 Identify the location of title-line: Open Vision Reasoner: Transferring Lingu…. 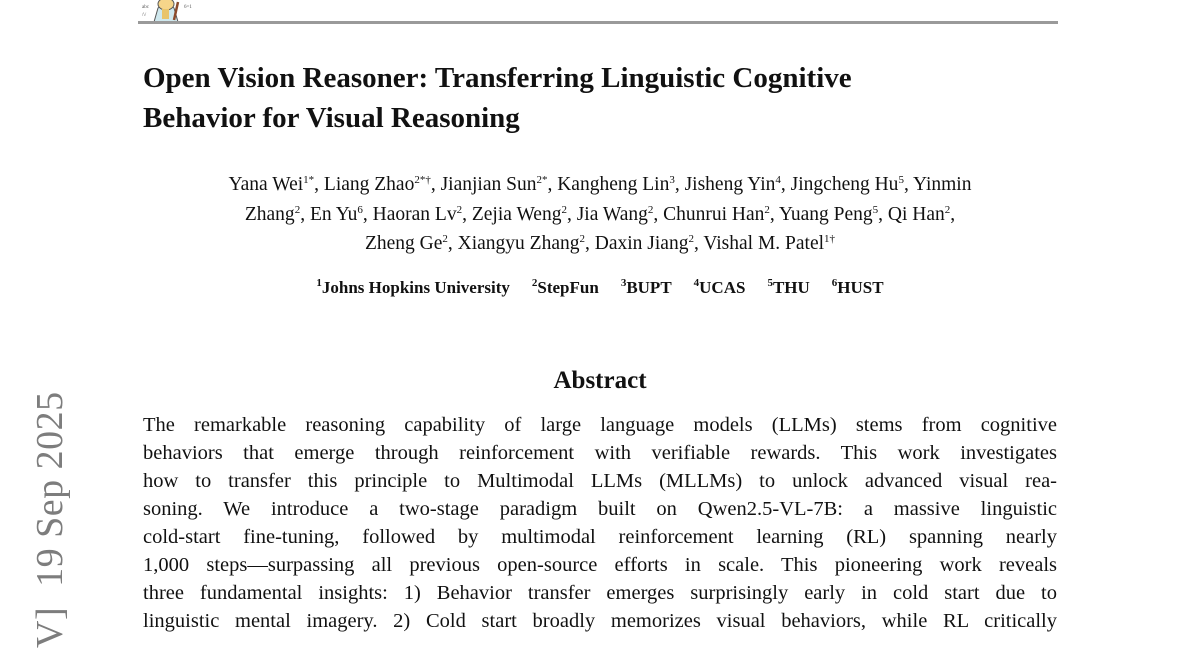
(497, 78).